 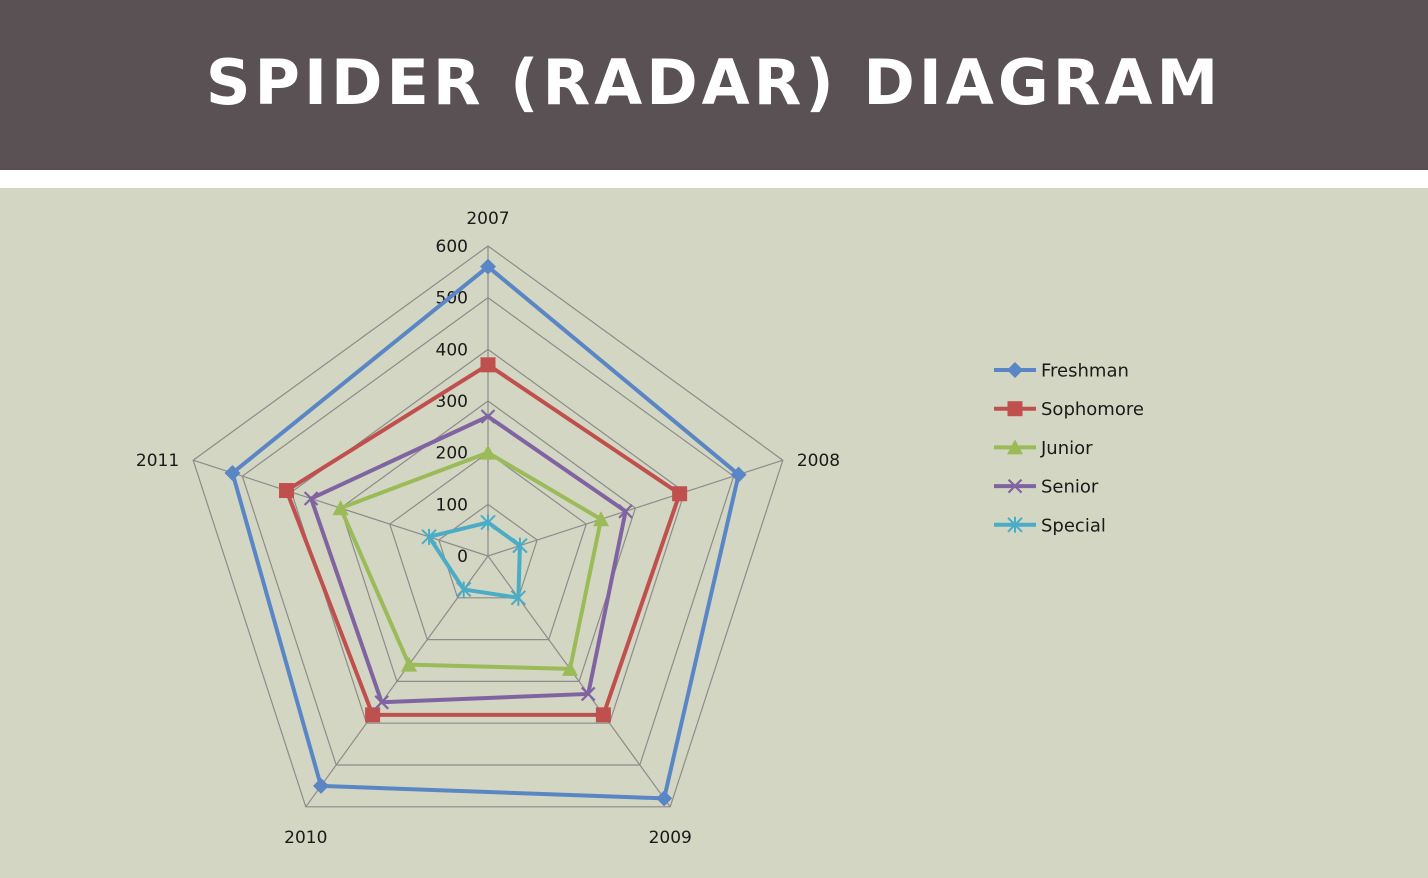 What do you see at coordinates (518, 597) in the screenshot?
I see `data-point-special-2009` at bounding box center [518, 597].